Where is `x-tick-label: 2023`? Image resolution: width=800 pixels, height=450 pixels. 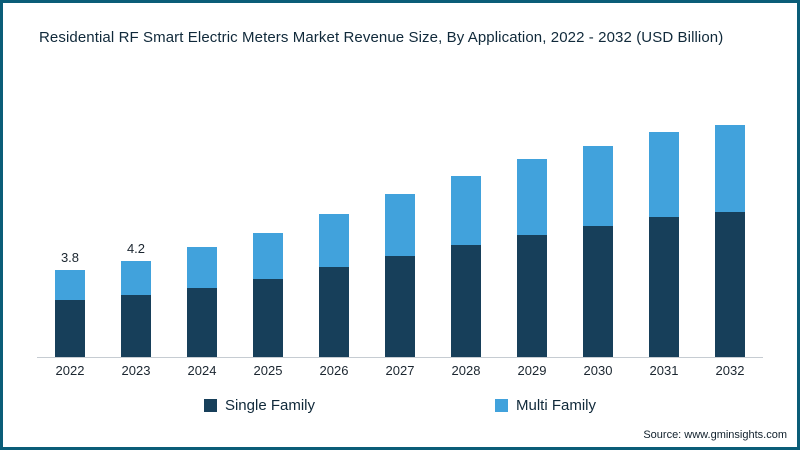
x-tick-label: 2023 is located at coordinates (136, 370).